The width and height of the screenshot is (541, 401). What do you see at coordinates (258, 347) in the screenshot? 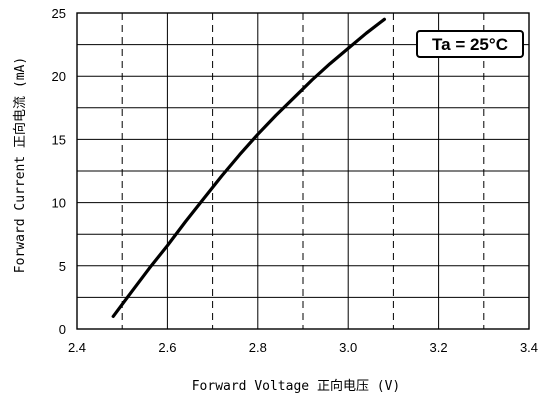
I see `x-tick-label: 2.8` at bounding box center [258, 347].